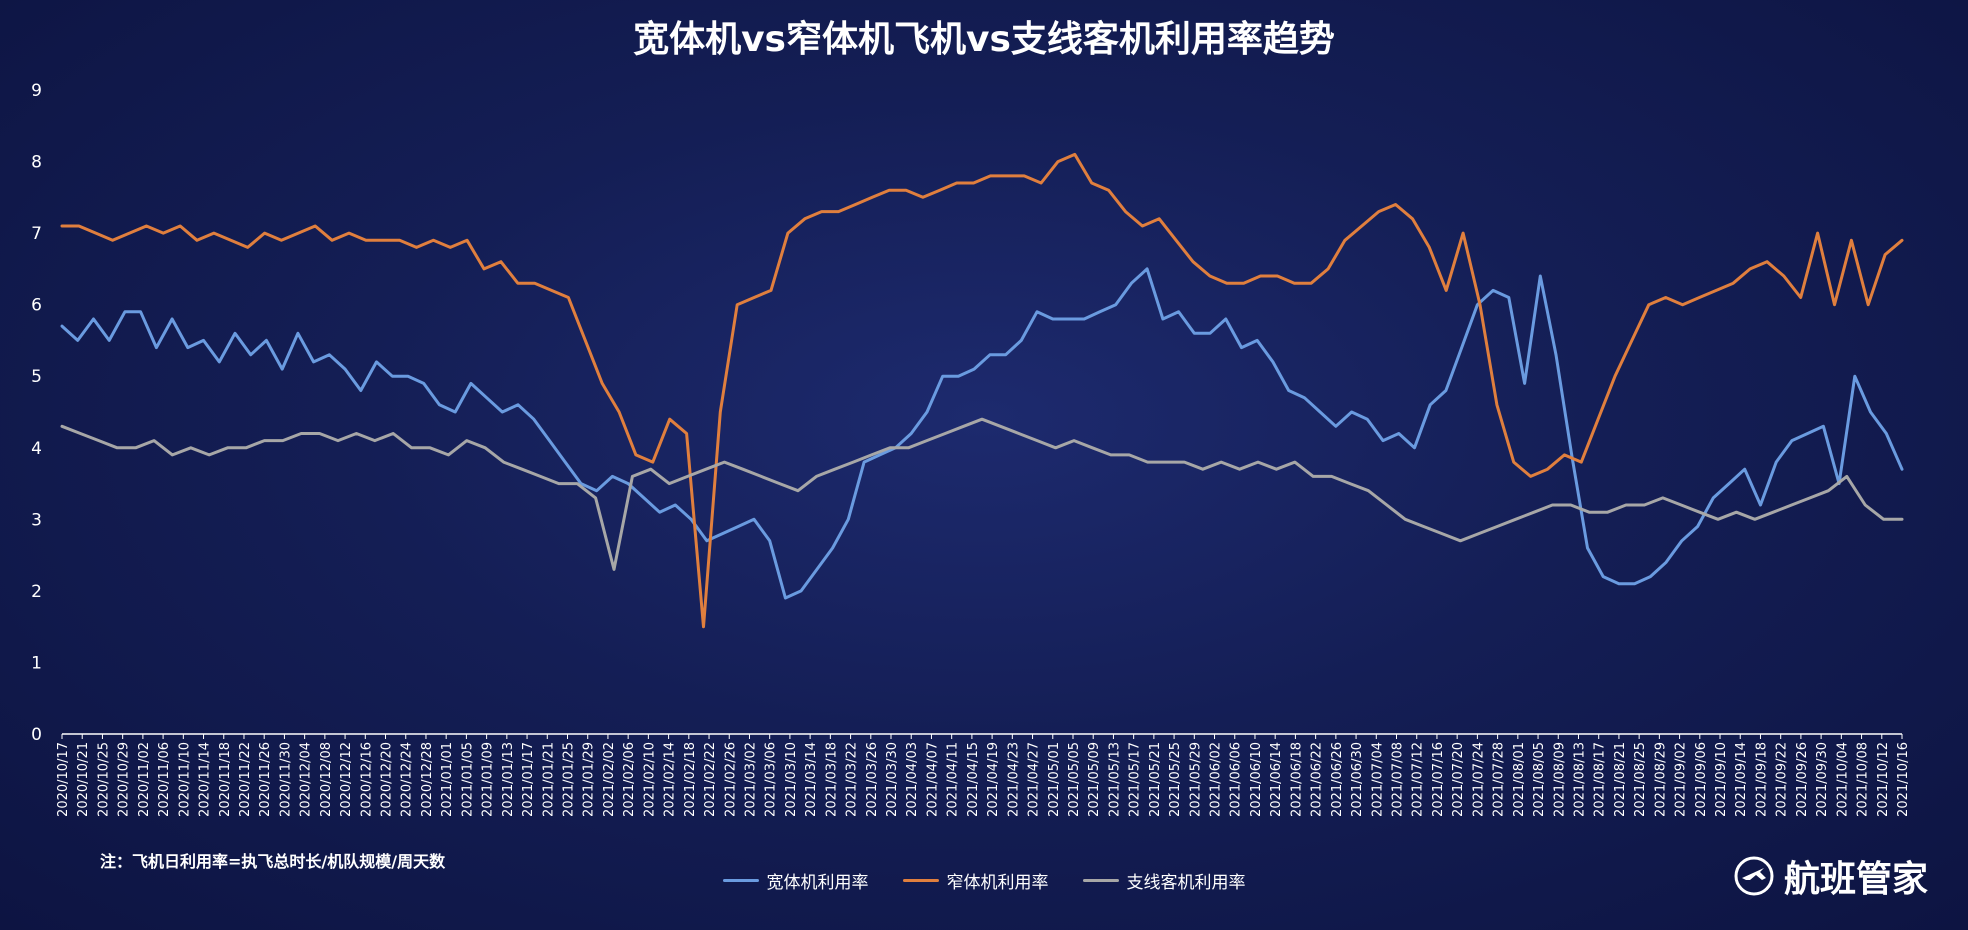 The width and height of the screenshot is (1968, 930). Describe the element at coordinates (1276, 779) in the screenshot. I see `x-tick-label: 2021/06/14` at that location.